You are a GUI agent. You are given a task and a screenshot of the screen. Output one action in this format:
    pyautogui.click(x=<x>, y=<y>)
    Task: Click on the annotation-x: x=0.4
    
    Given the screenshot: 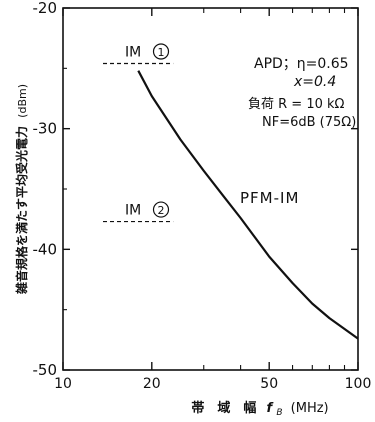 What is the action you would take?
    pyautogui.click(x=314, y=82)
    